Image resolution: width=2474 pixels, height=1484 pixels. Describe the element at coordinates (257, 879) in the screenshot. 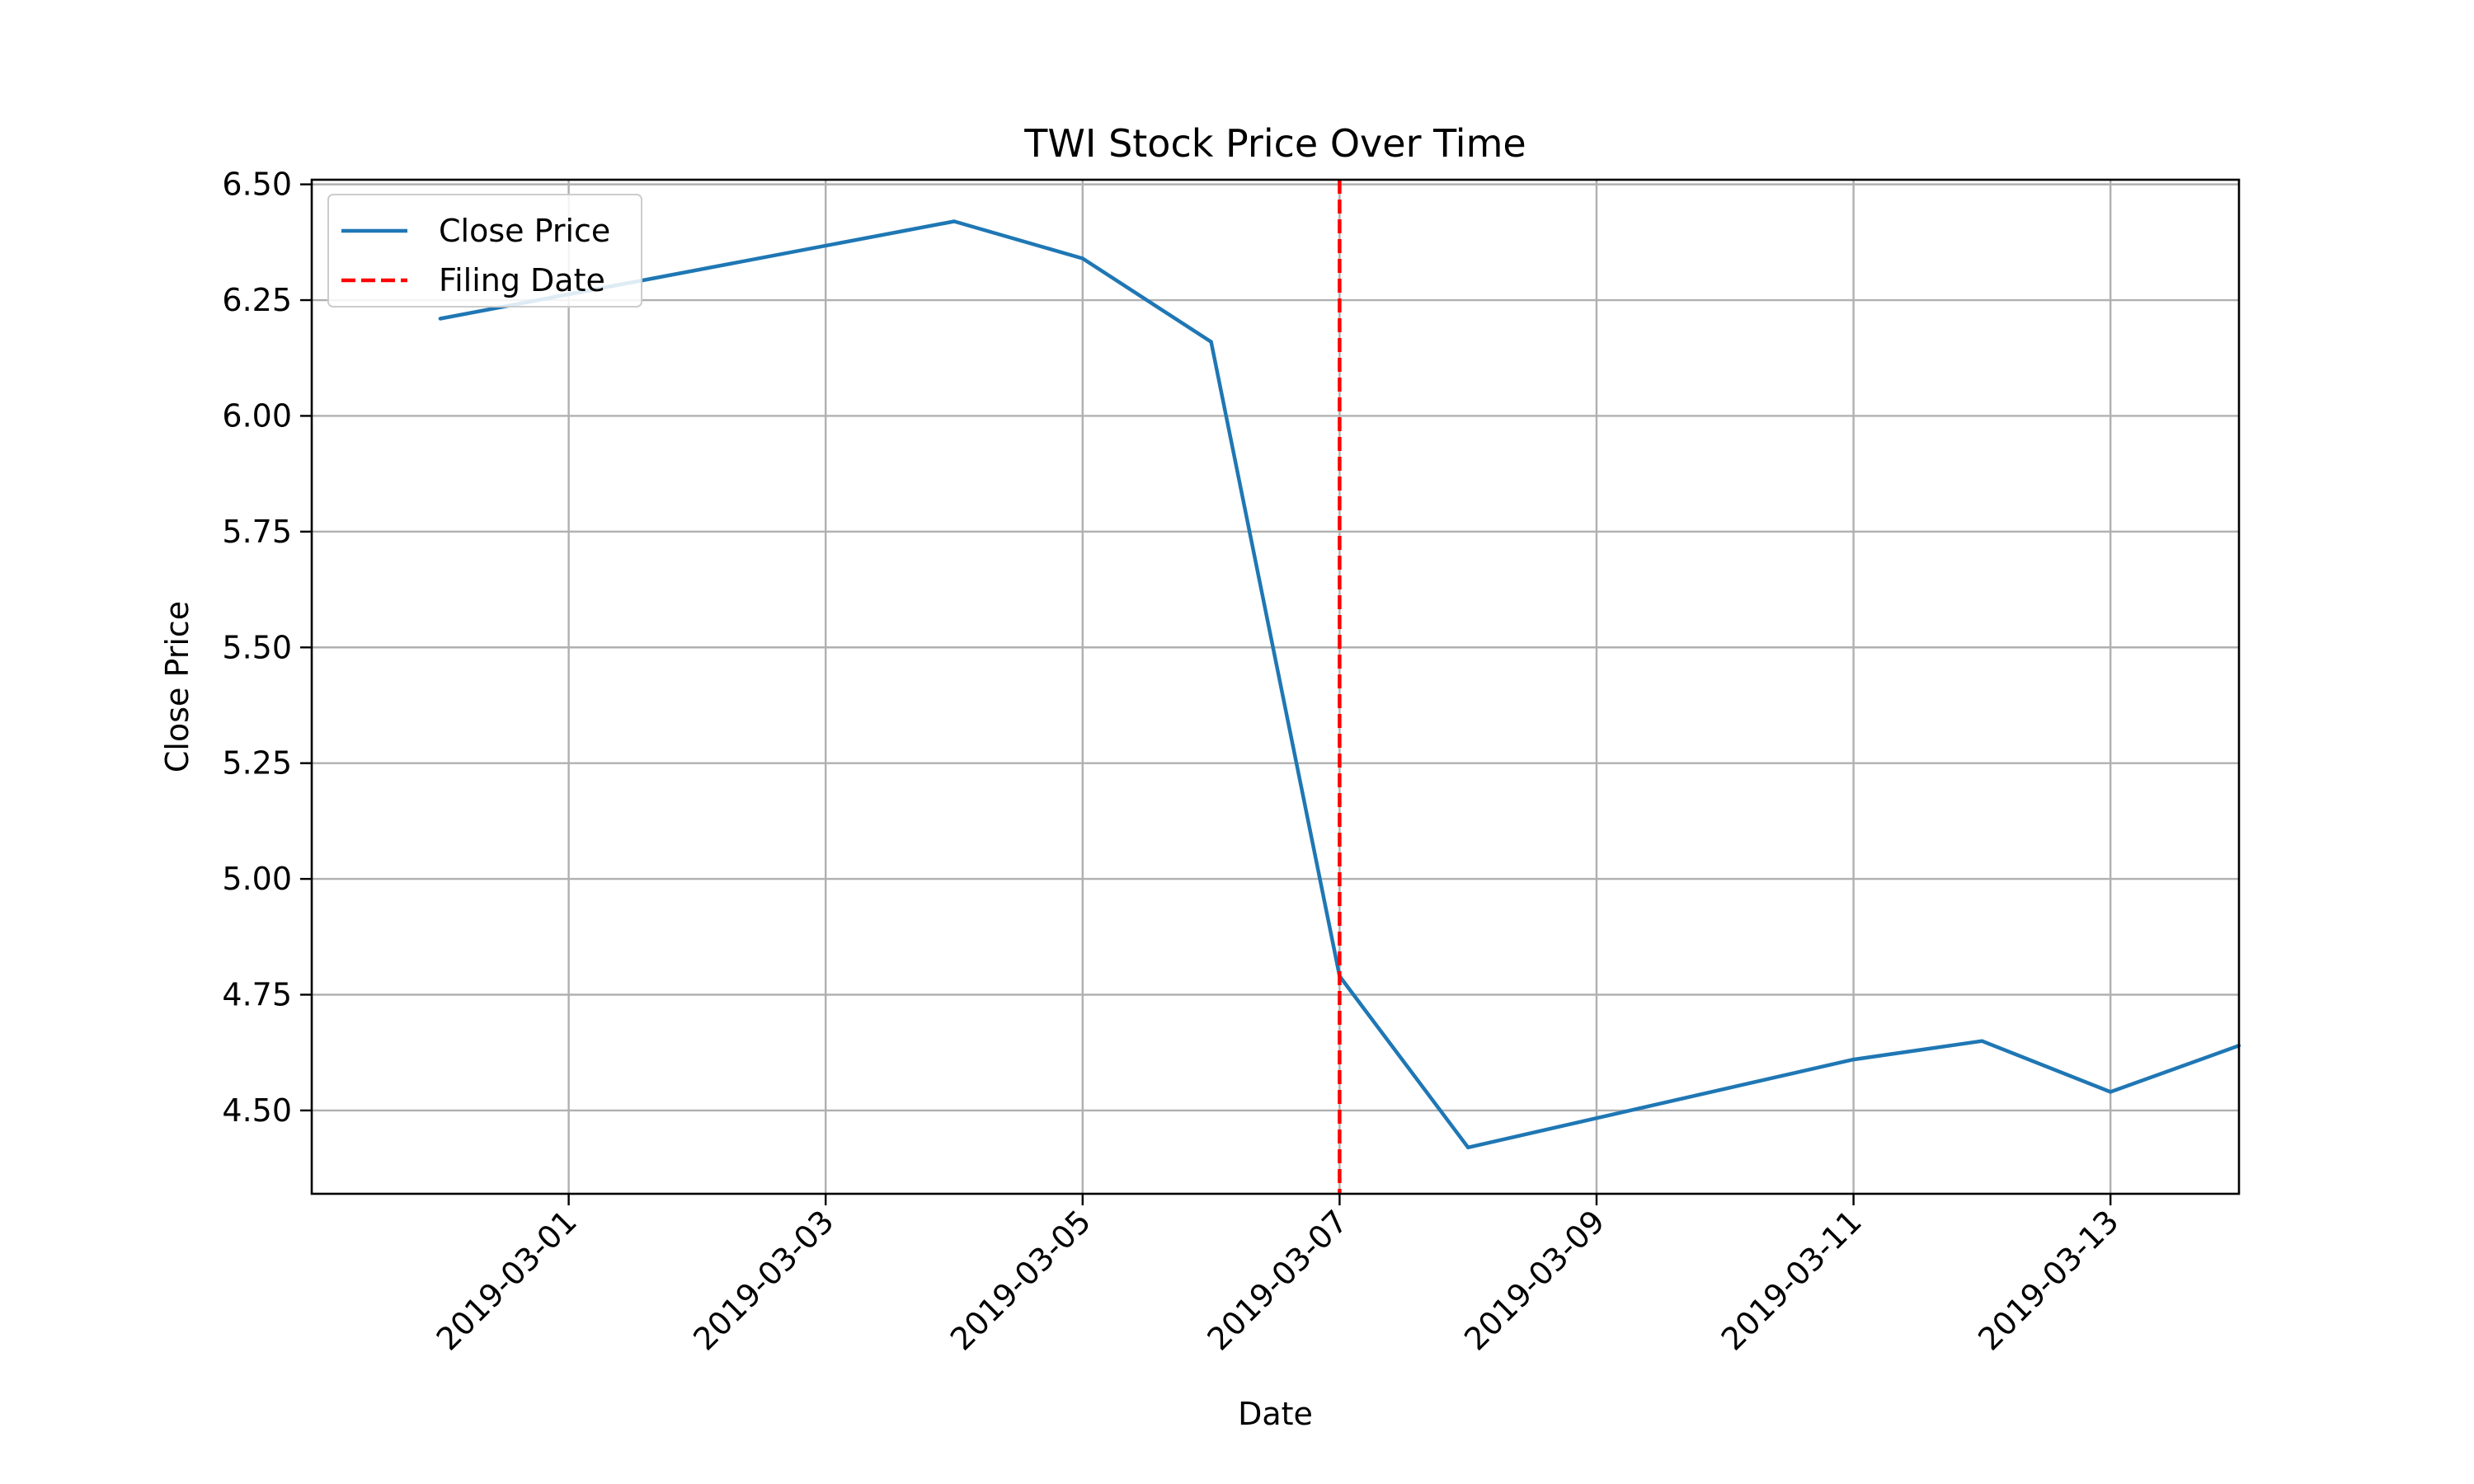

I see `y-tick-label: 5.00` at that location.